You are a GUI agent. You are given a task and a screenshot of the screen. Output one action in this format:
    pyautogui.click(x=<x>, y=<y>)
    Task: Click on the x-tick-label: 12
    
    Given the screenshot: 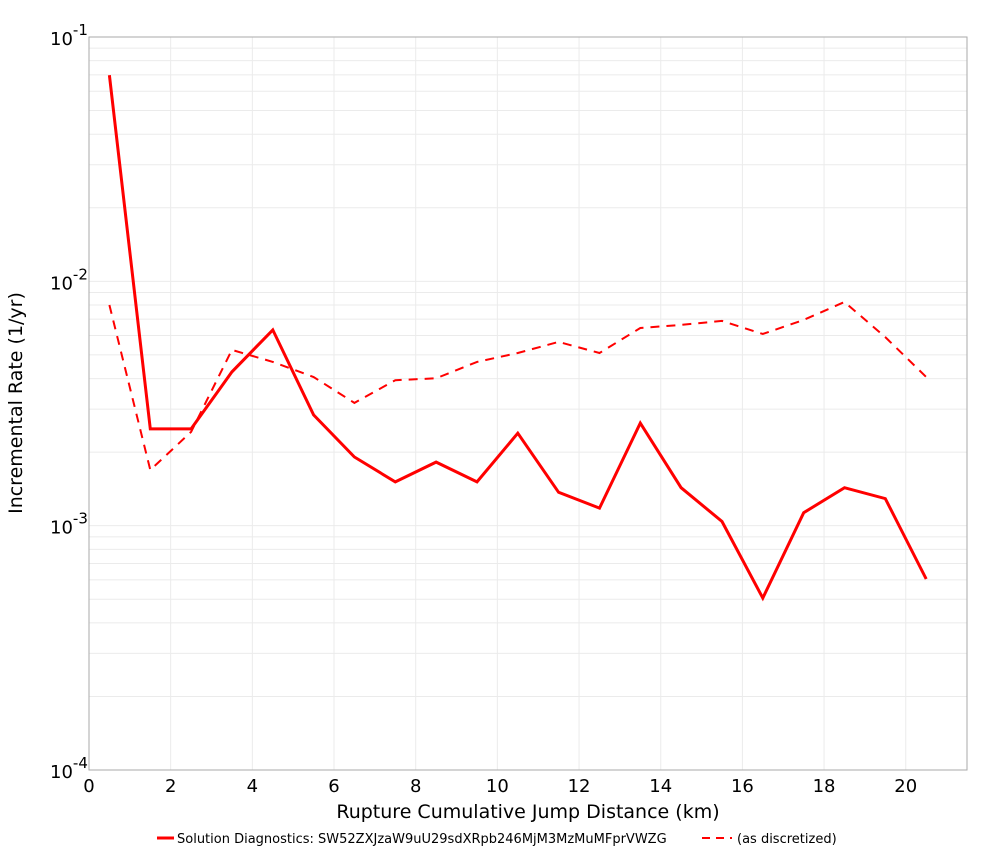 What is the action you would take?
    pyautogui.click(x=579, y=786)
    